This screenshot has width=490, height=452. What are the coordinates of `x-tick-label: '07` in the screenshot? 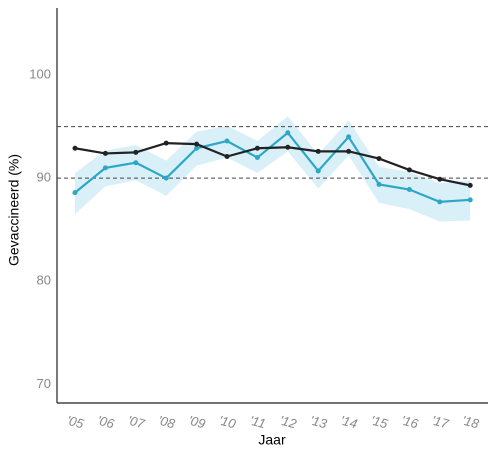 It's located at (136, 422).